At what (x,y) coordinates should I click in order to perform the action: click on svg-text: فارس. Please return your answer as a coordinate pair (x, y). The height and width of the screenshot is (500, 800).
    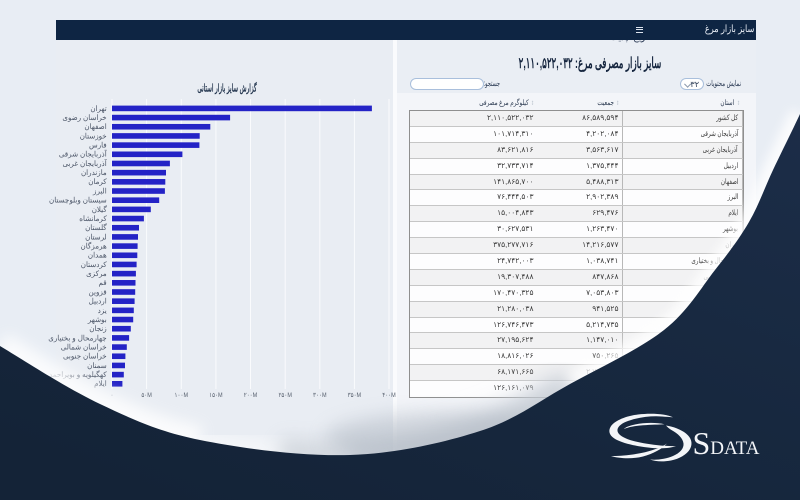
    Looking at the image, I should click on (98, 144).